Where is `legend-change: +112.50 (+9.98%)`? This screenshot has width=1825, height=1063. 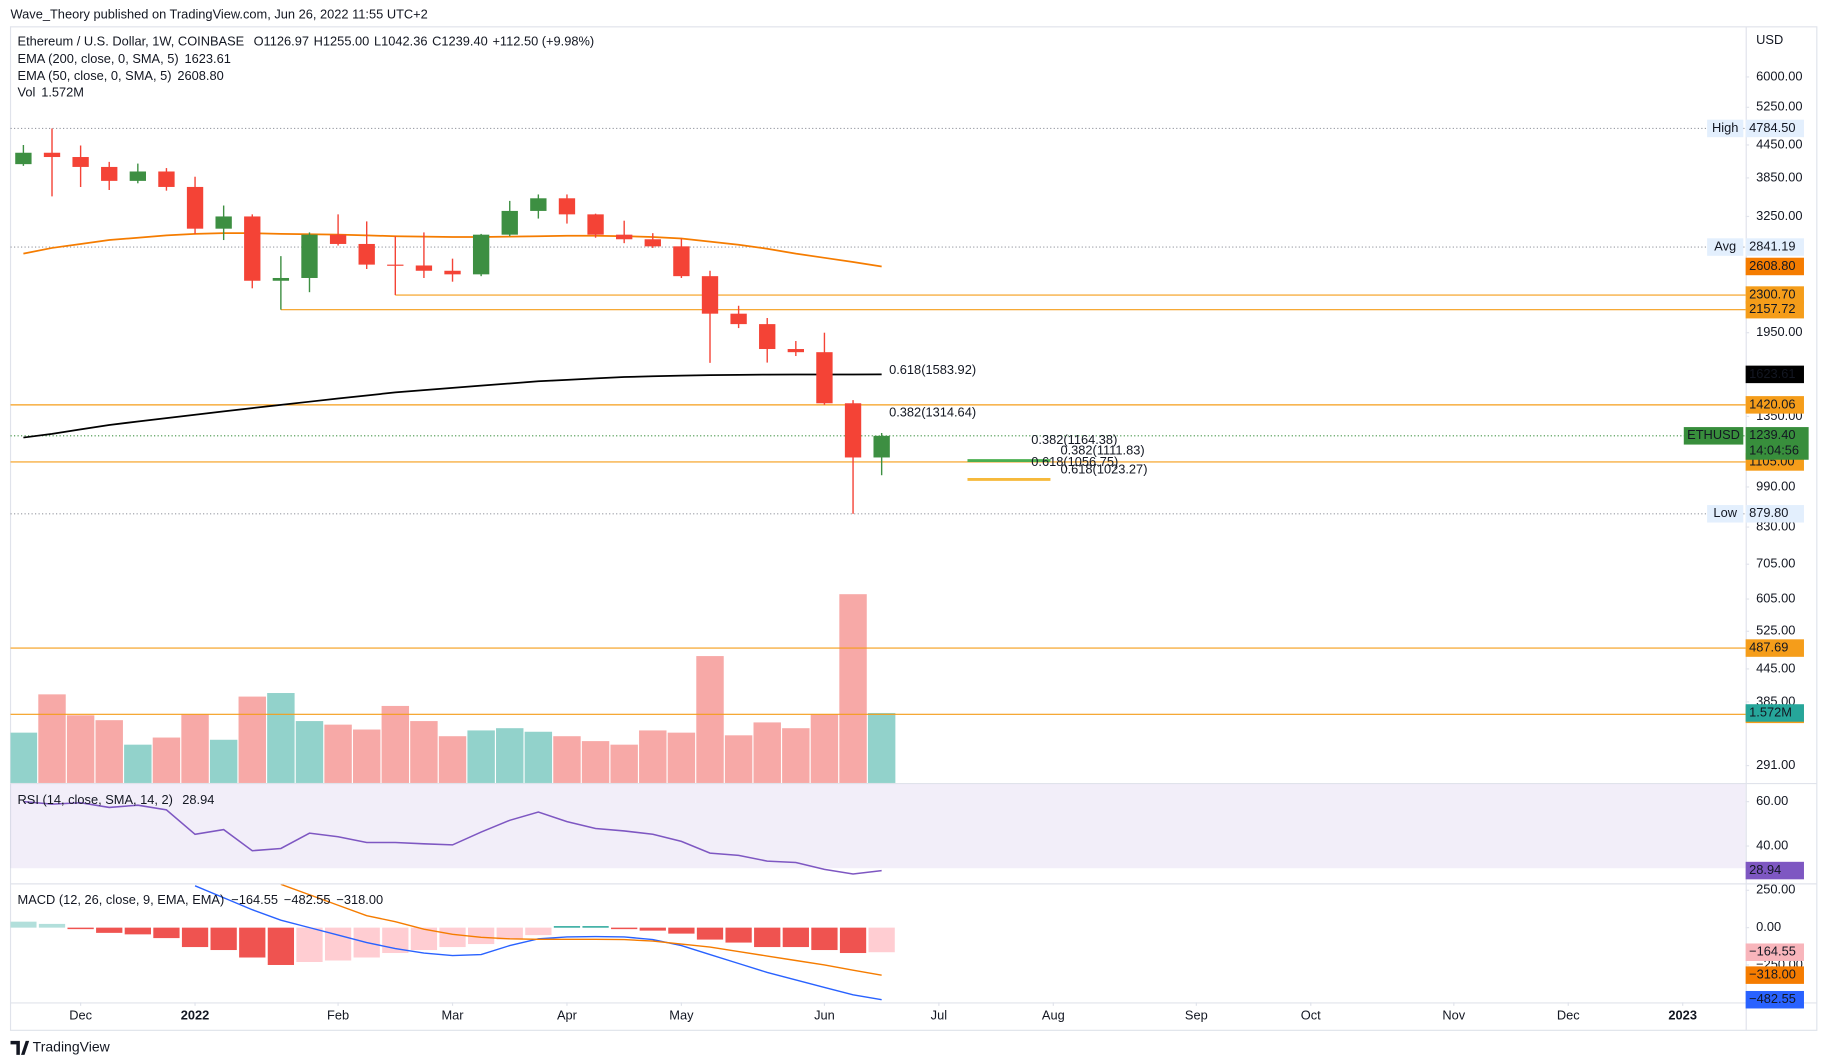
legend-change: +112.50 (+9.98%) is located at coordinates (543, 40).